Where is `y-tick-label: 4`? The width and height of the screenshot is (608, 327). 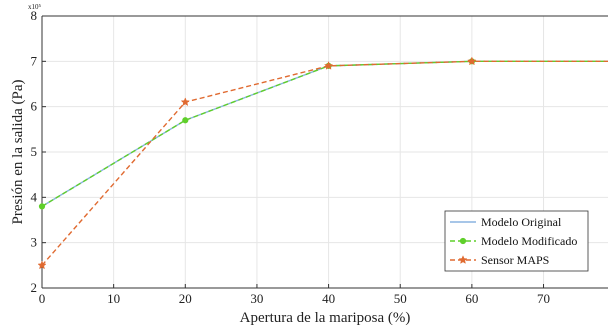
y-tick-label: 4 is located at coordinates (34, 196).